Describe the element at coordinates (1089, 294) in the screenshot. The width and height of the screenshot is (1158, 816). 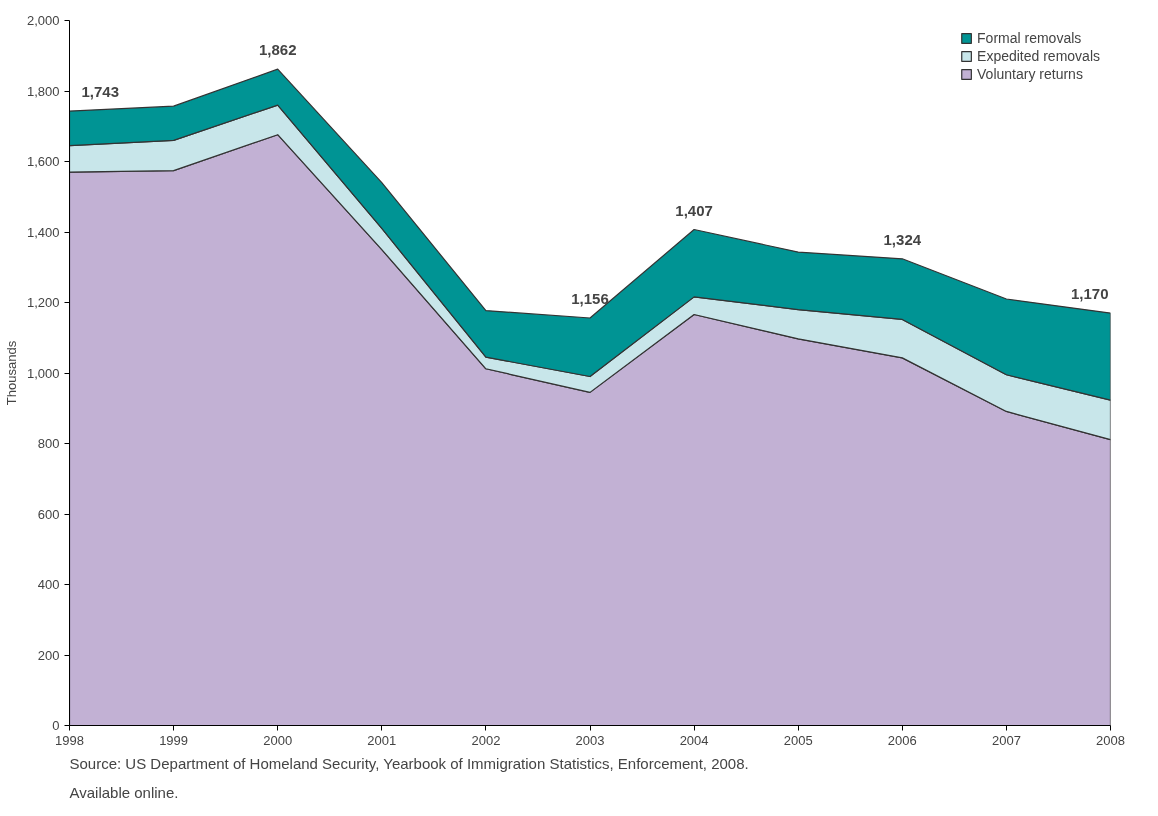
I see `annotation: 1,170` at that location.